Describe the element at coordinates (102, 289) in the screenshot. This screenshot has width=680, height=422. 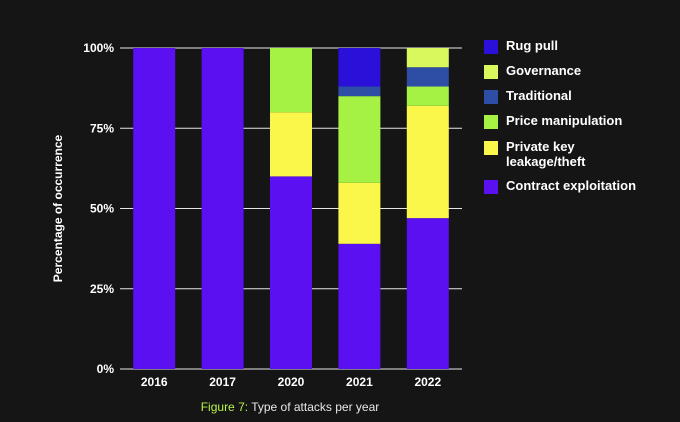
I see `y-tick-label: 25%` at that location.